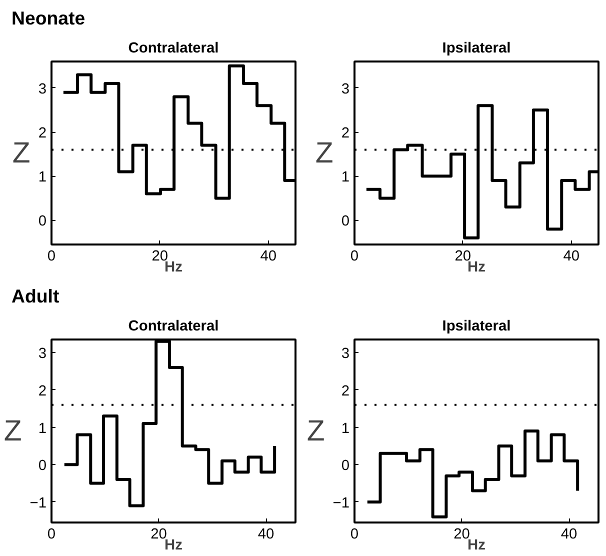 The width and height of the screenshot is (606, 556). What do you see at coordinates (36, 296) in the screenshot?
I see `text: Adult` at bounding box center [36, 296].